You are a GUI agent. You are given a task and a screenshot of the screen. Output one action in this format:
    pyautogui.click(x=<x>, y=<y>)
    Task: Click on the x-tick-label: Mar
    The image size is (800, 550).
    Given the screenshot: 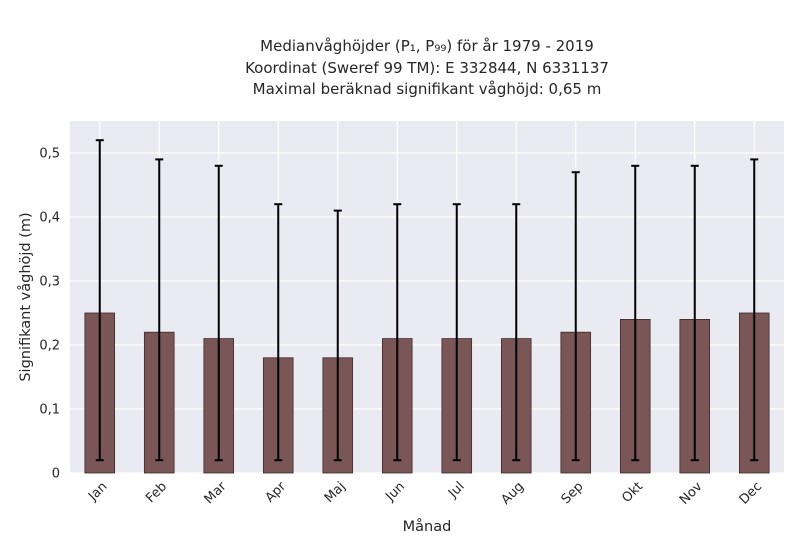 What is the action you would take?
    pyautogui.click(x=216, y=493)
    